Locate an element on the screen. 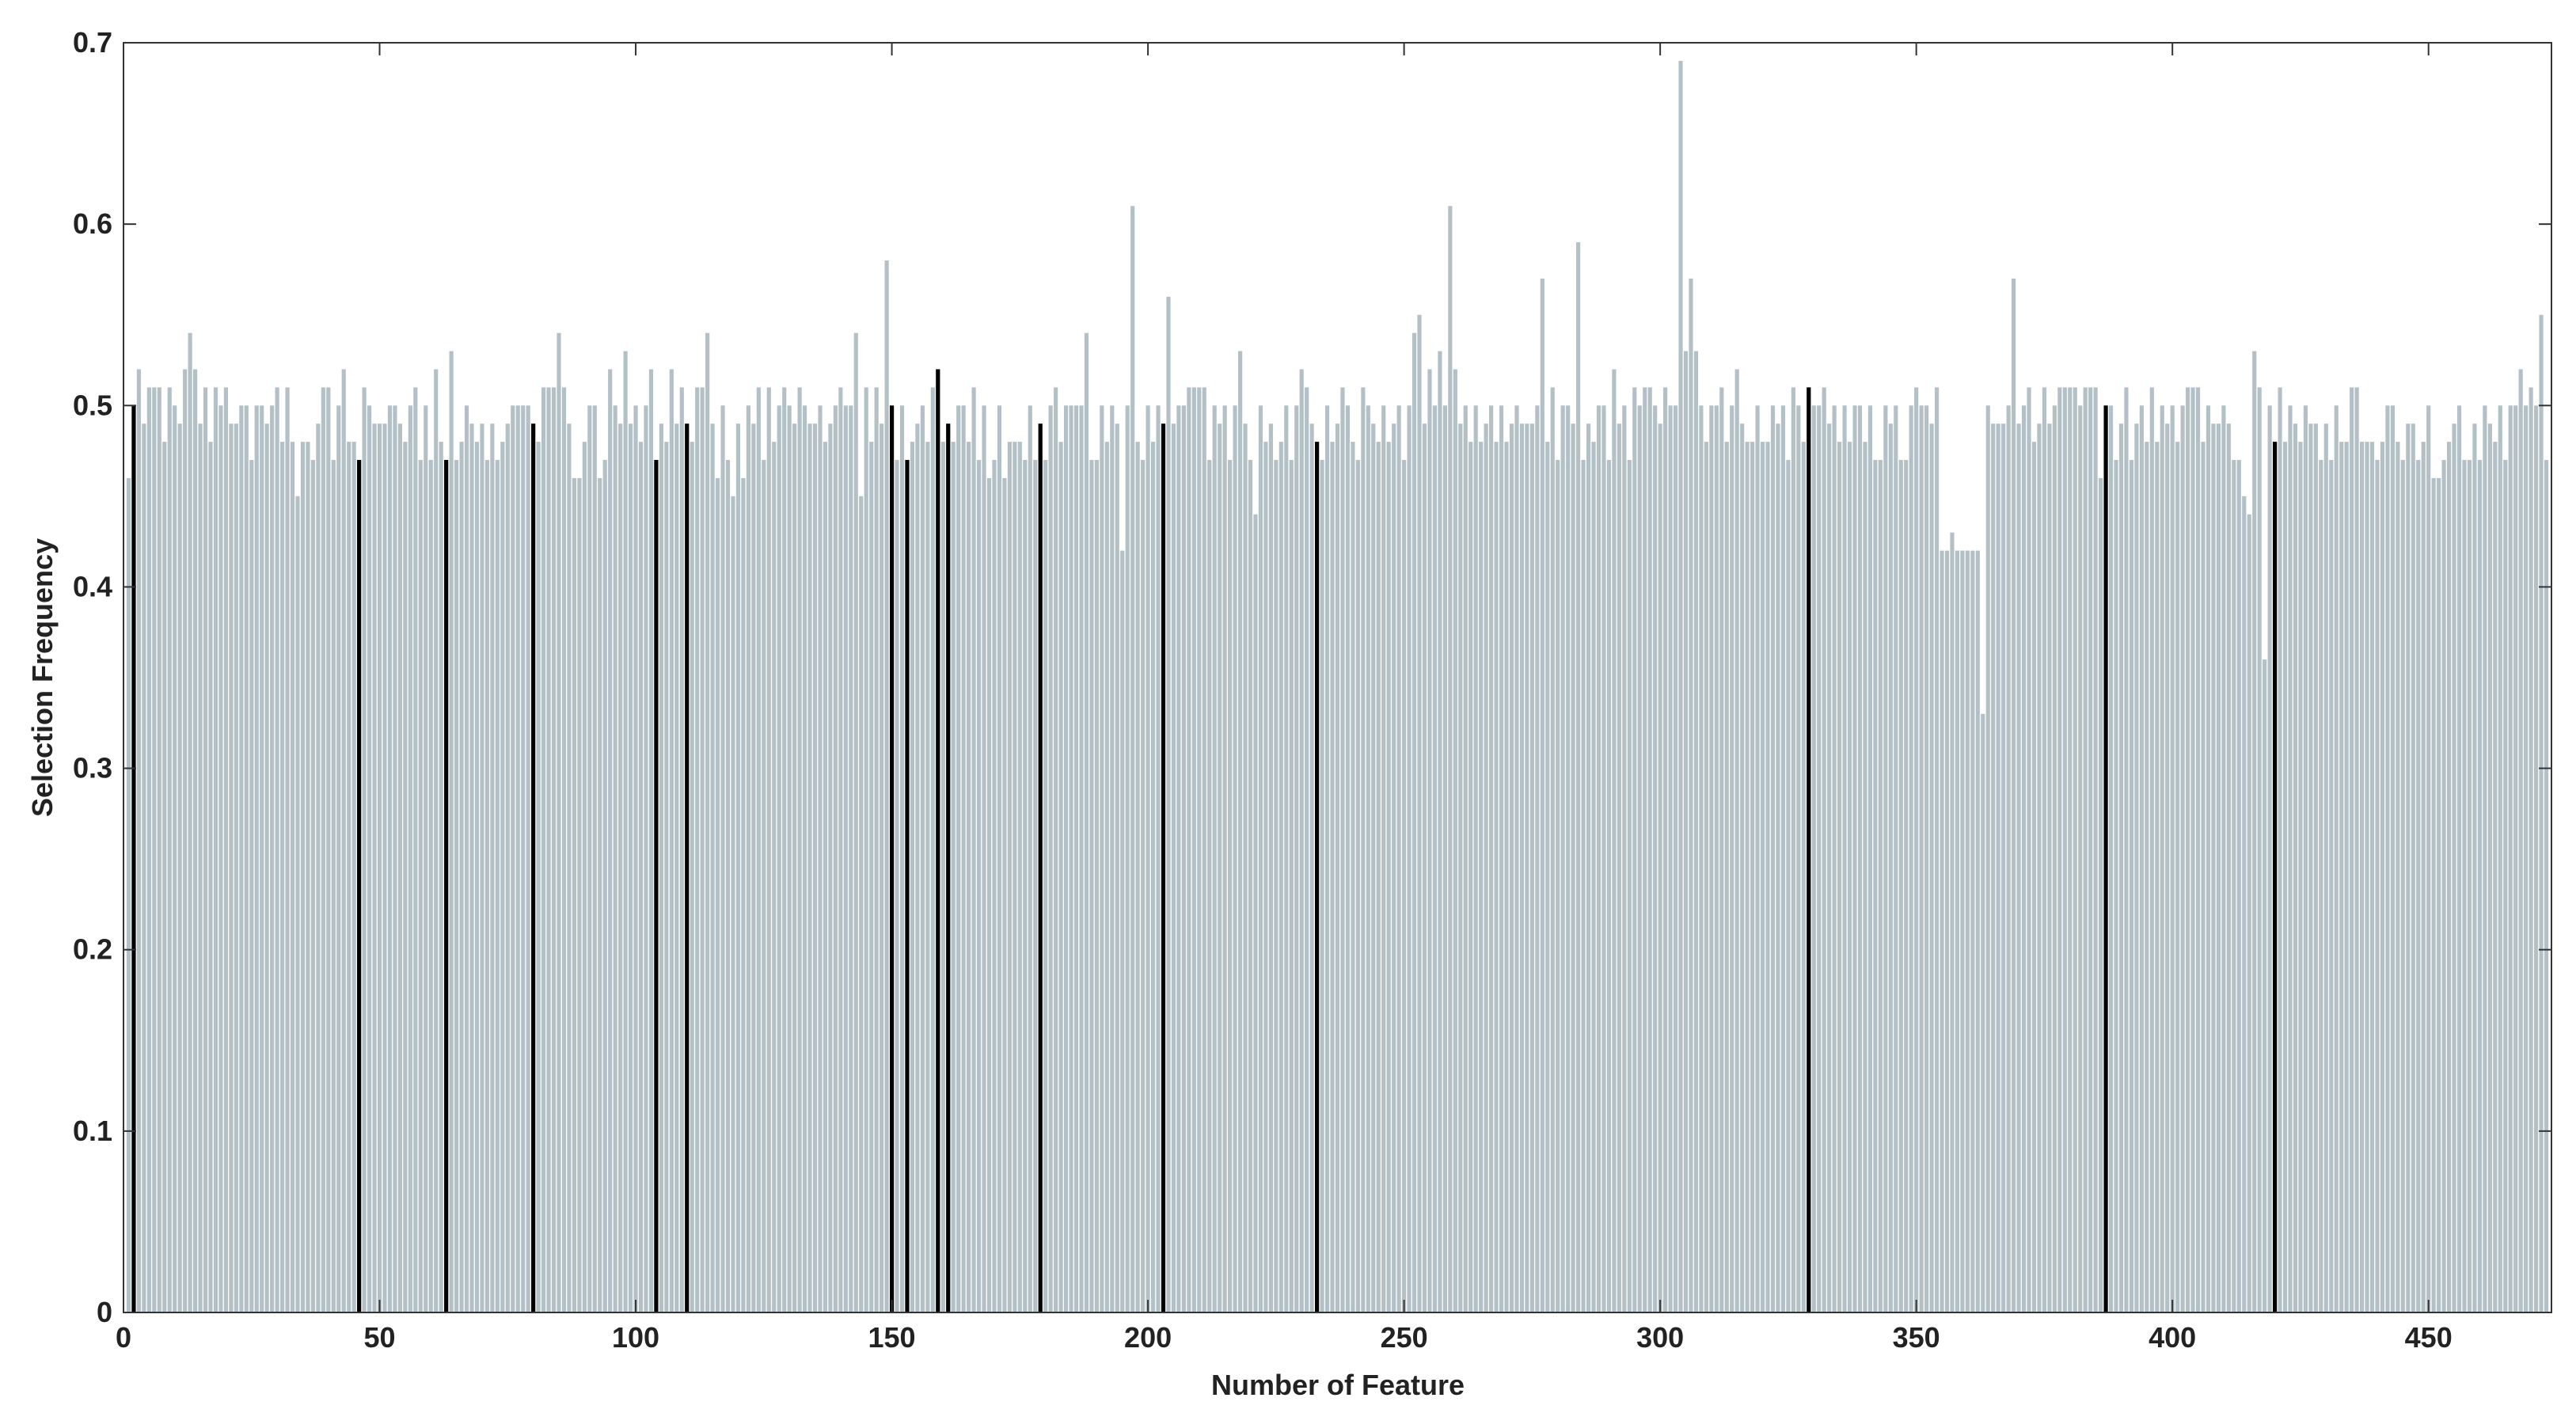 The image size is (2576, 1413). y-tick-label: 0.1 is located at coordinates (93, 1131).